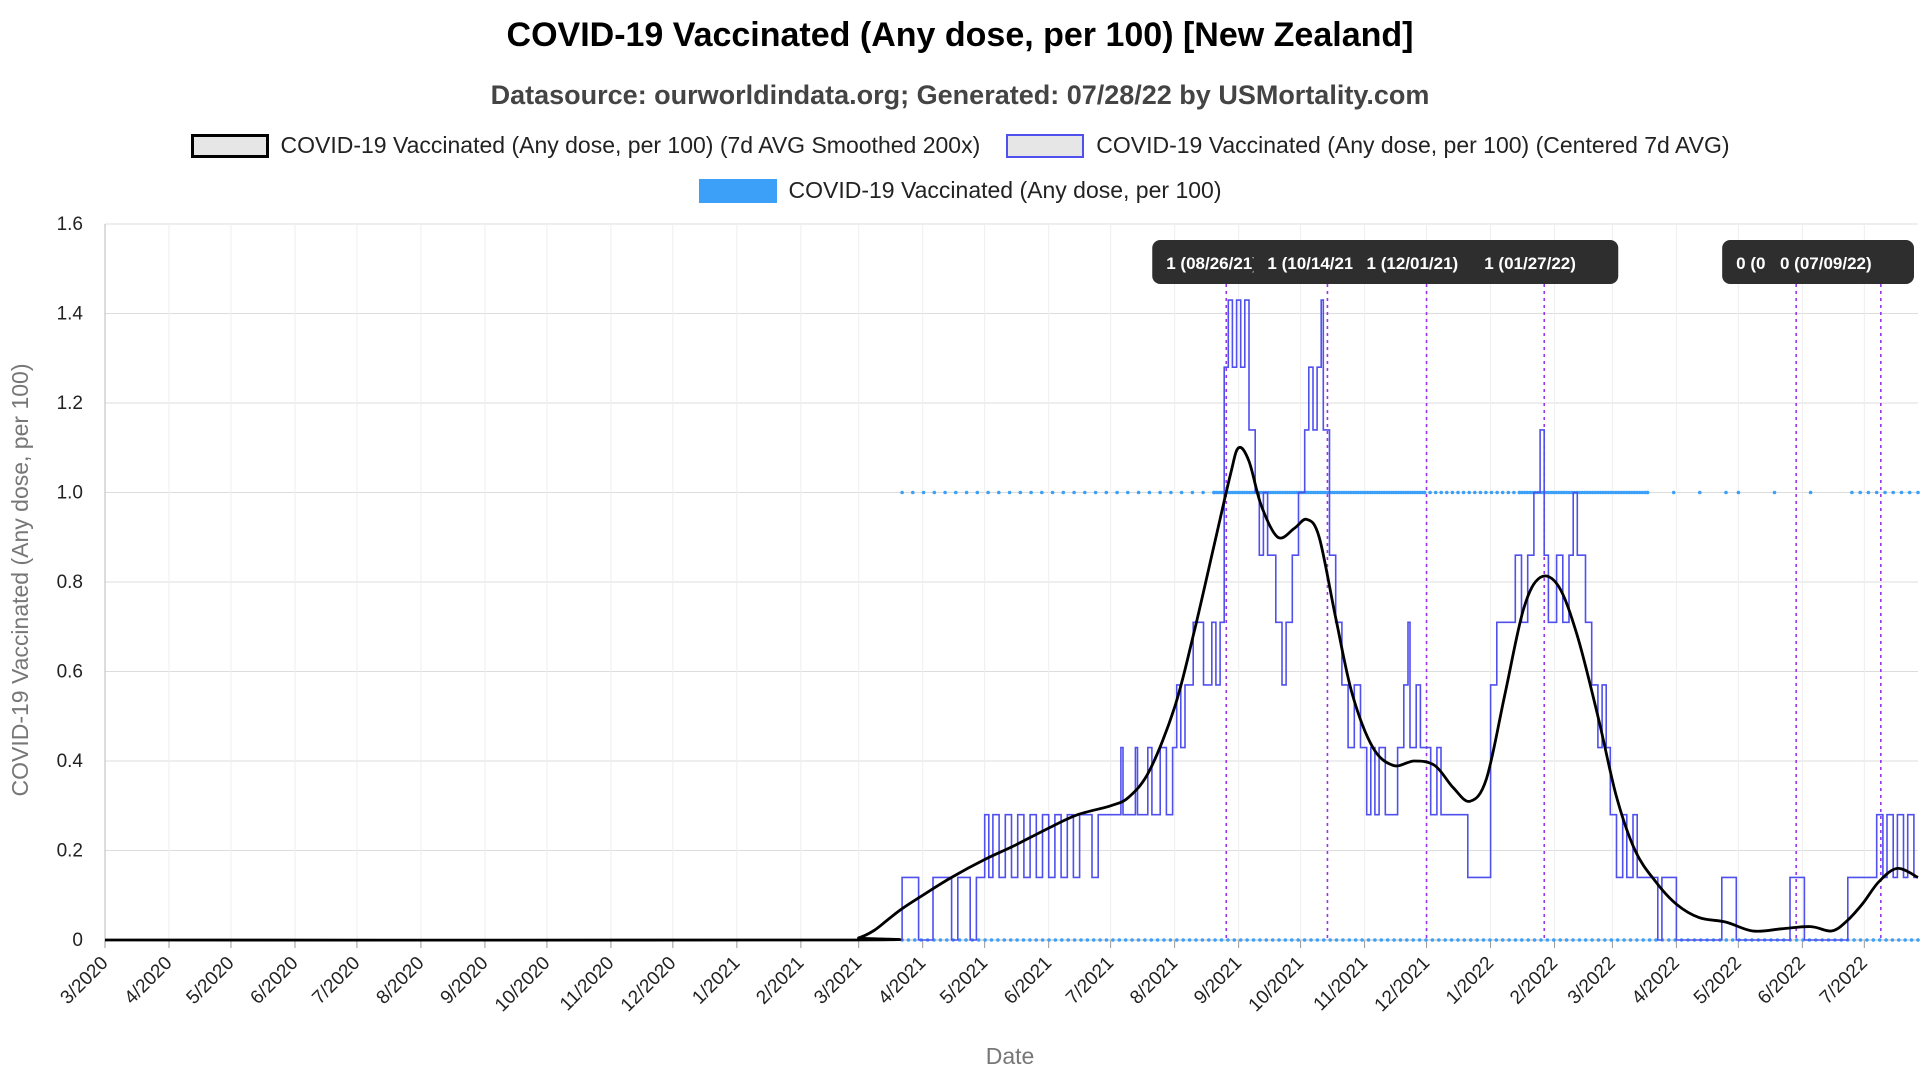  What do you see at coordinates (211, 981) in the screenshot?
I see `x-tick-label: 5/2020` at bounding box center [211, 981].